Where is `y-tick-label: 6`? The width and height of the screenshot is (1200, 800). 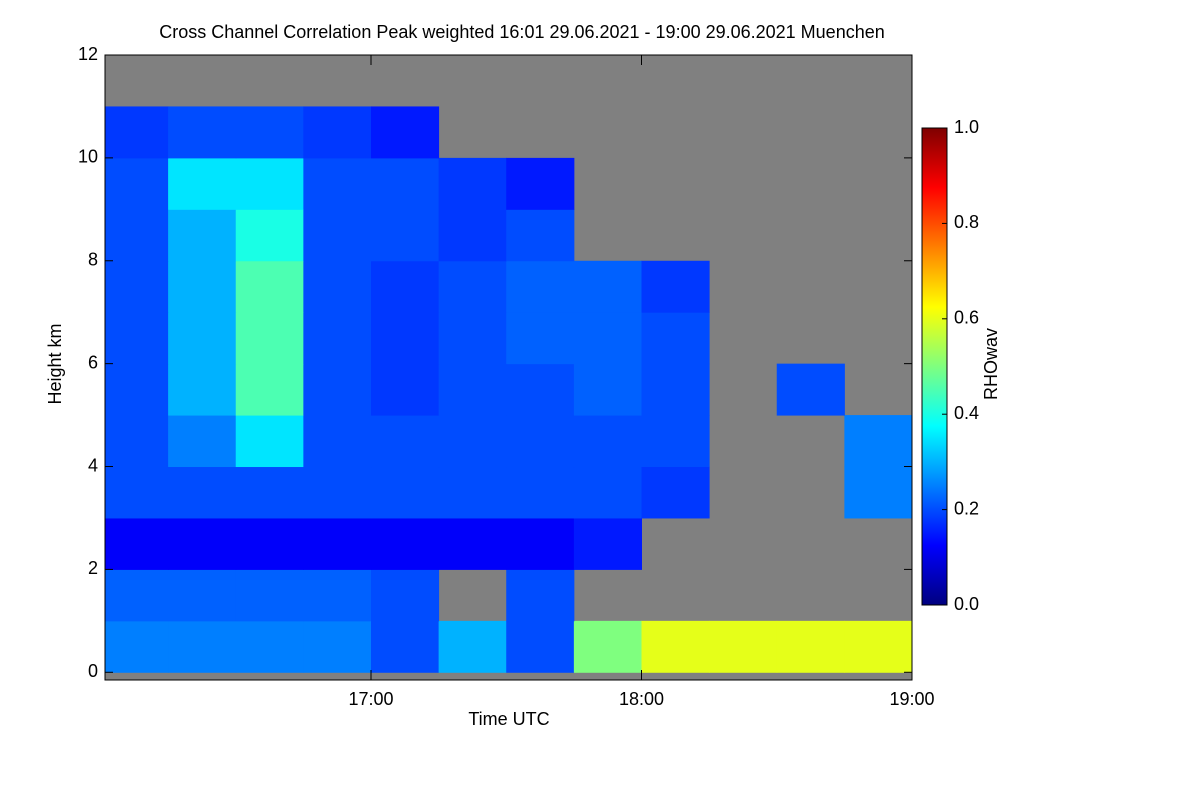 y-tick-label: 6 is located at coordinates (93, 362).